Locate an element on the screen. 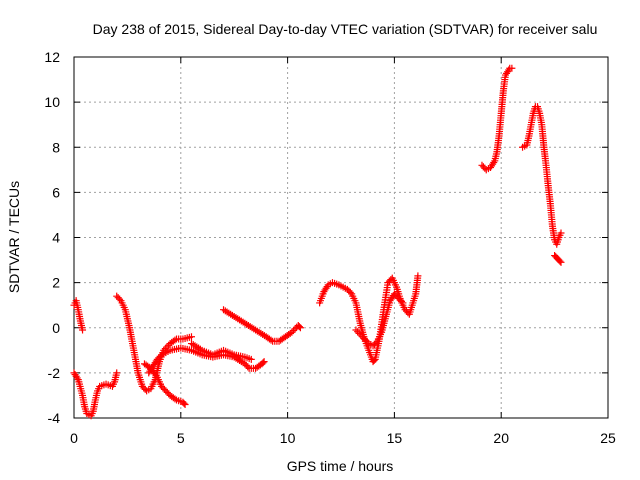 Image resolution: width=640 pixels, height=480 pixels. x-tick-label: 10 is located at coordinates (288, 438).